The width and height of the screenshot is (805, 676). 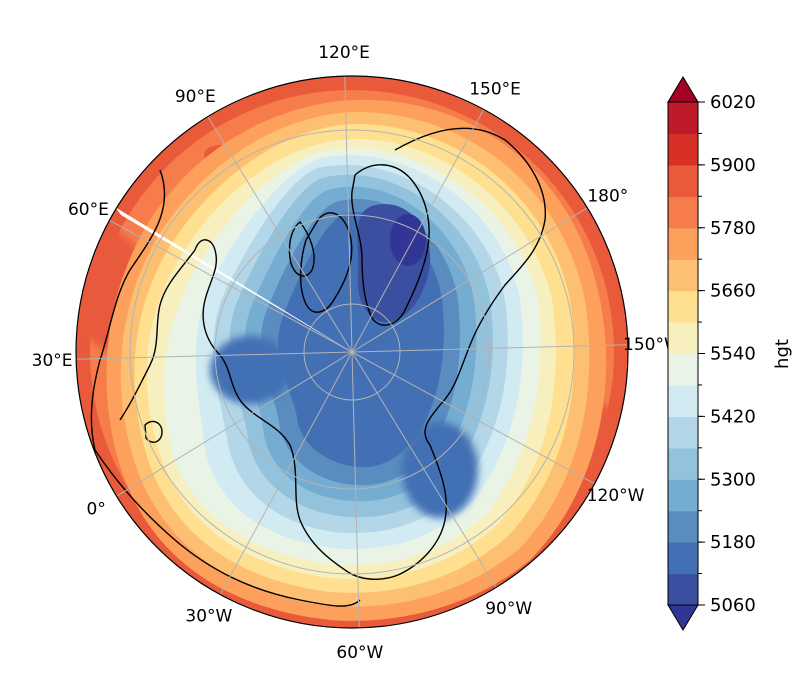 What do you see at coordinates (157, 335) in the screenshot?
I see `europe-coastline` at bounding box center [157, 335].